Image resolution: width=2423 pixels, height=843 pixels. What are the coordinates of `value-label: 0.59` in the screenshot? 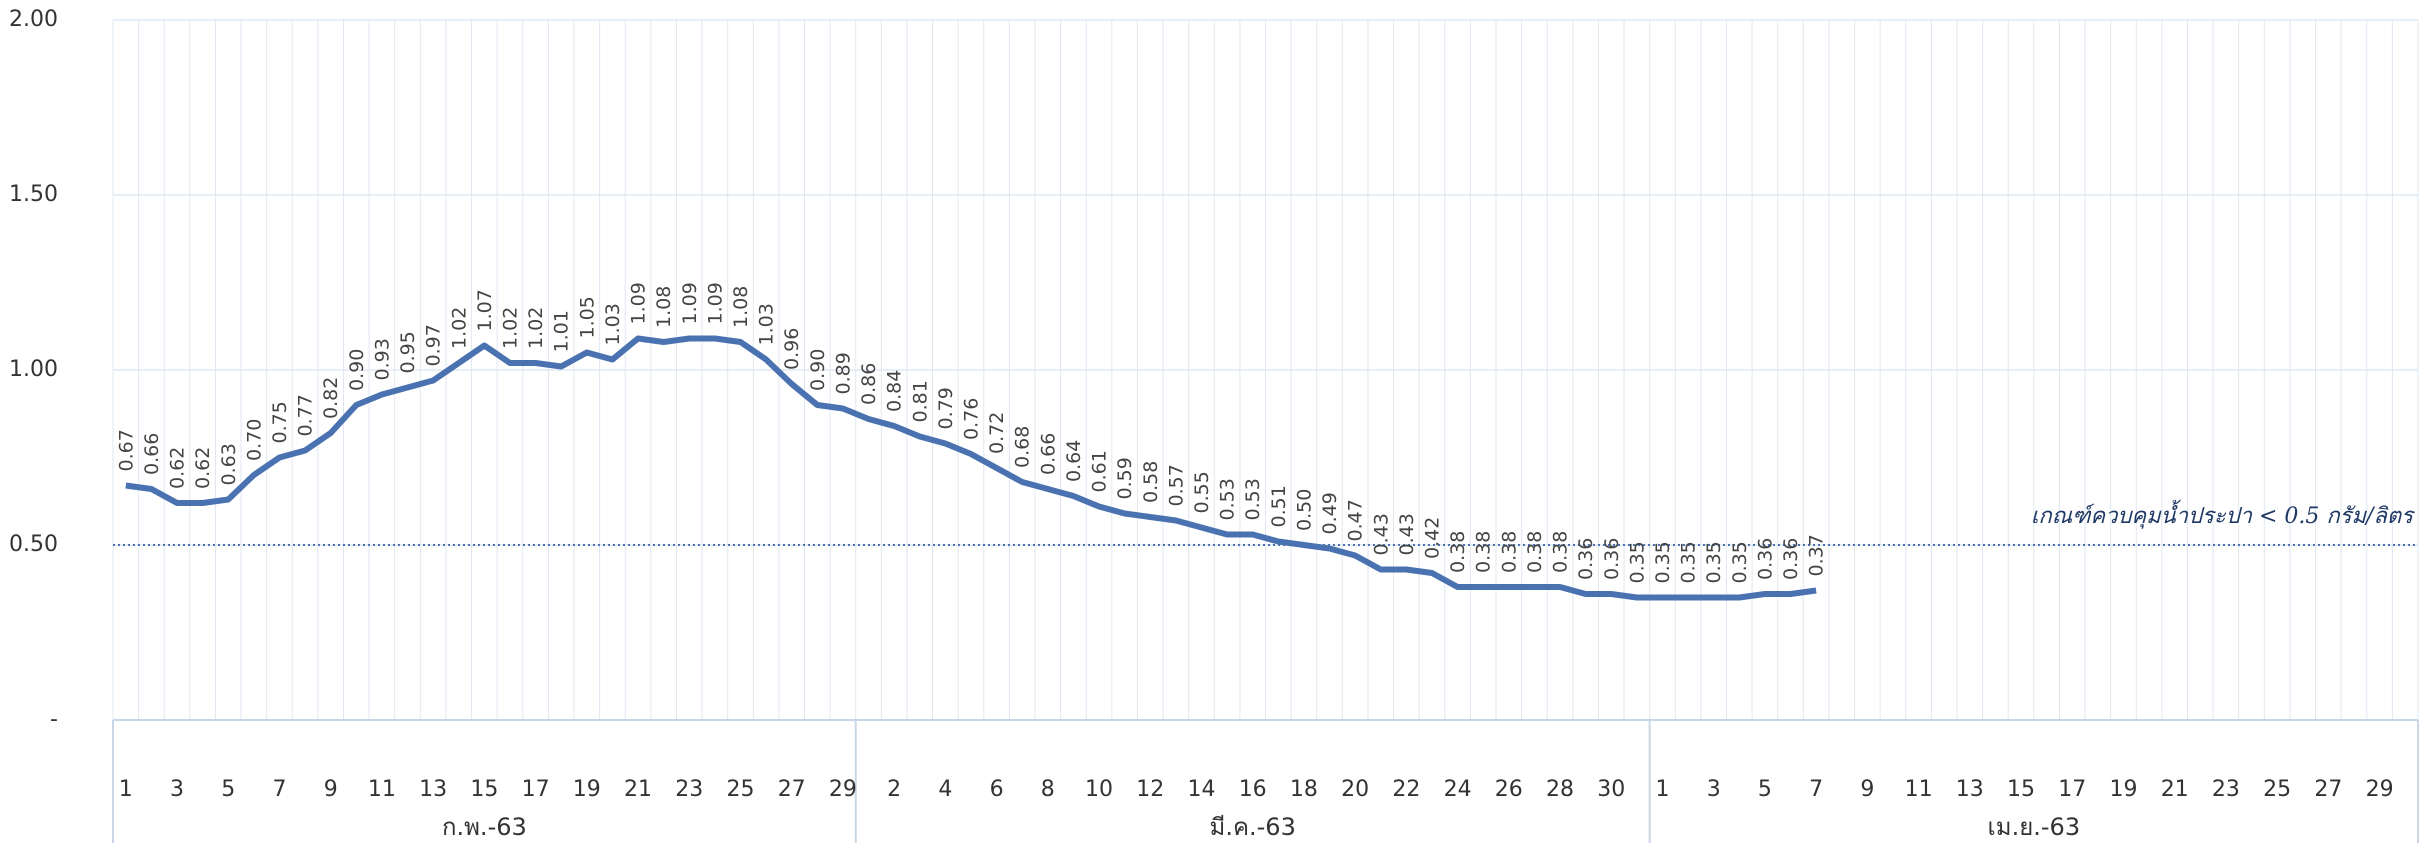 It's located at (1125, 478).